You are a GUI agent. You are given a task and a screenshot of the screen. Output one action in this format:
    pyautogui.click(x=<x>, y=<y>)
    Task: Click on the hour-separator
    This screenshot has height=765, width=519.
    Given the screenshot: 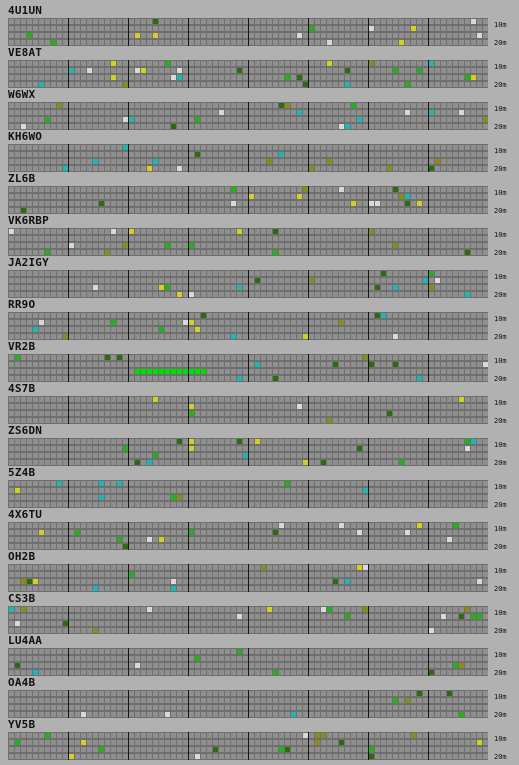 What is the action you would take?
    pyautogui.click(x=68, y=158)
    